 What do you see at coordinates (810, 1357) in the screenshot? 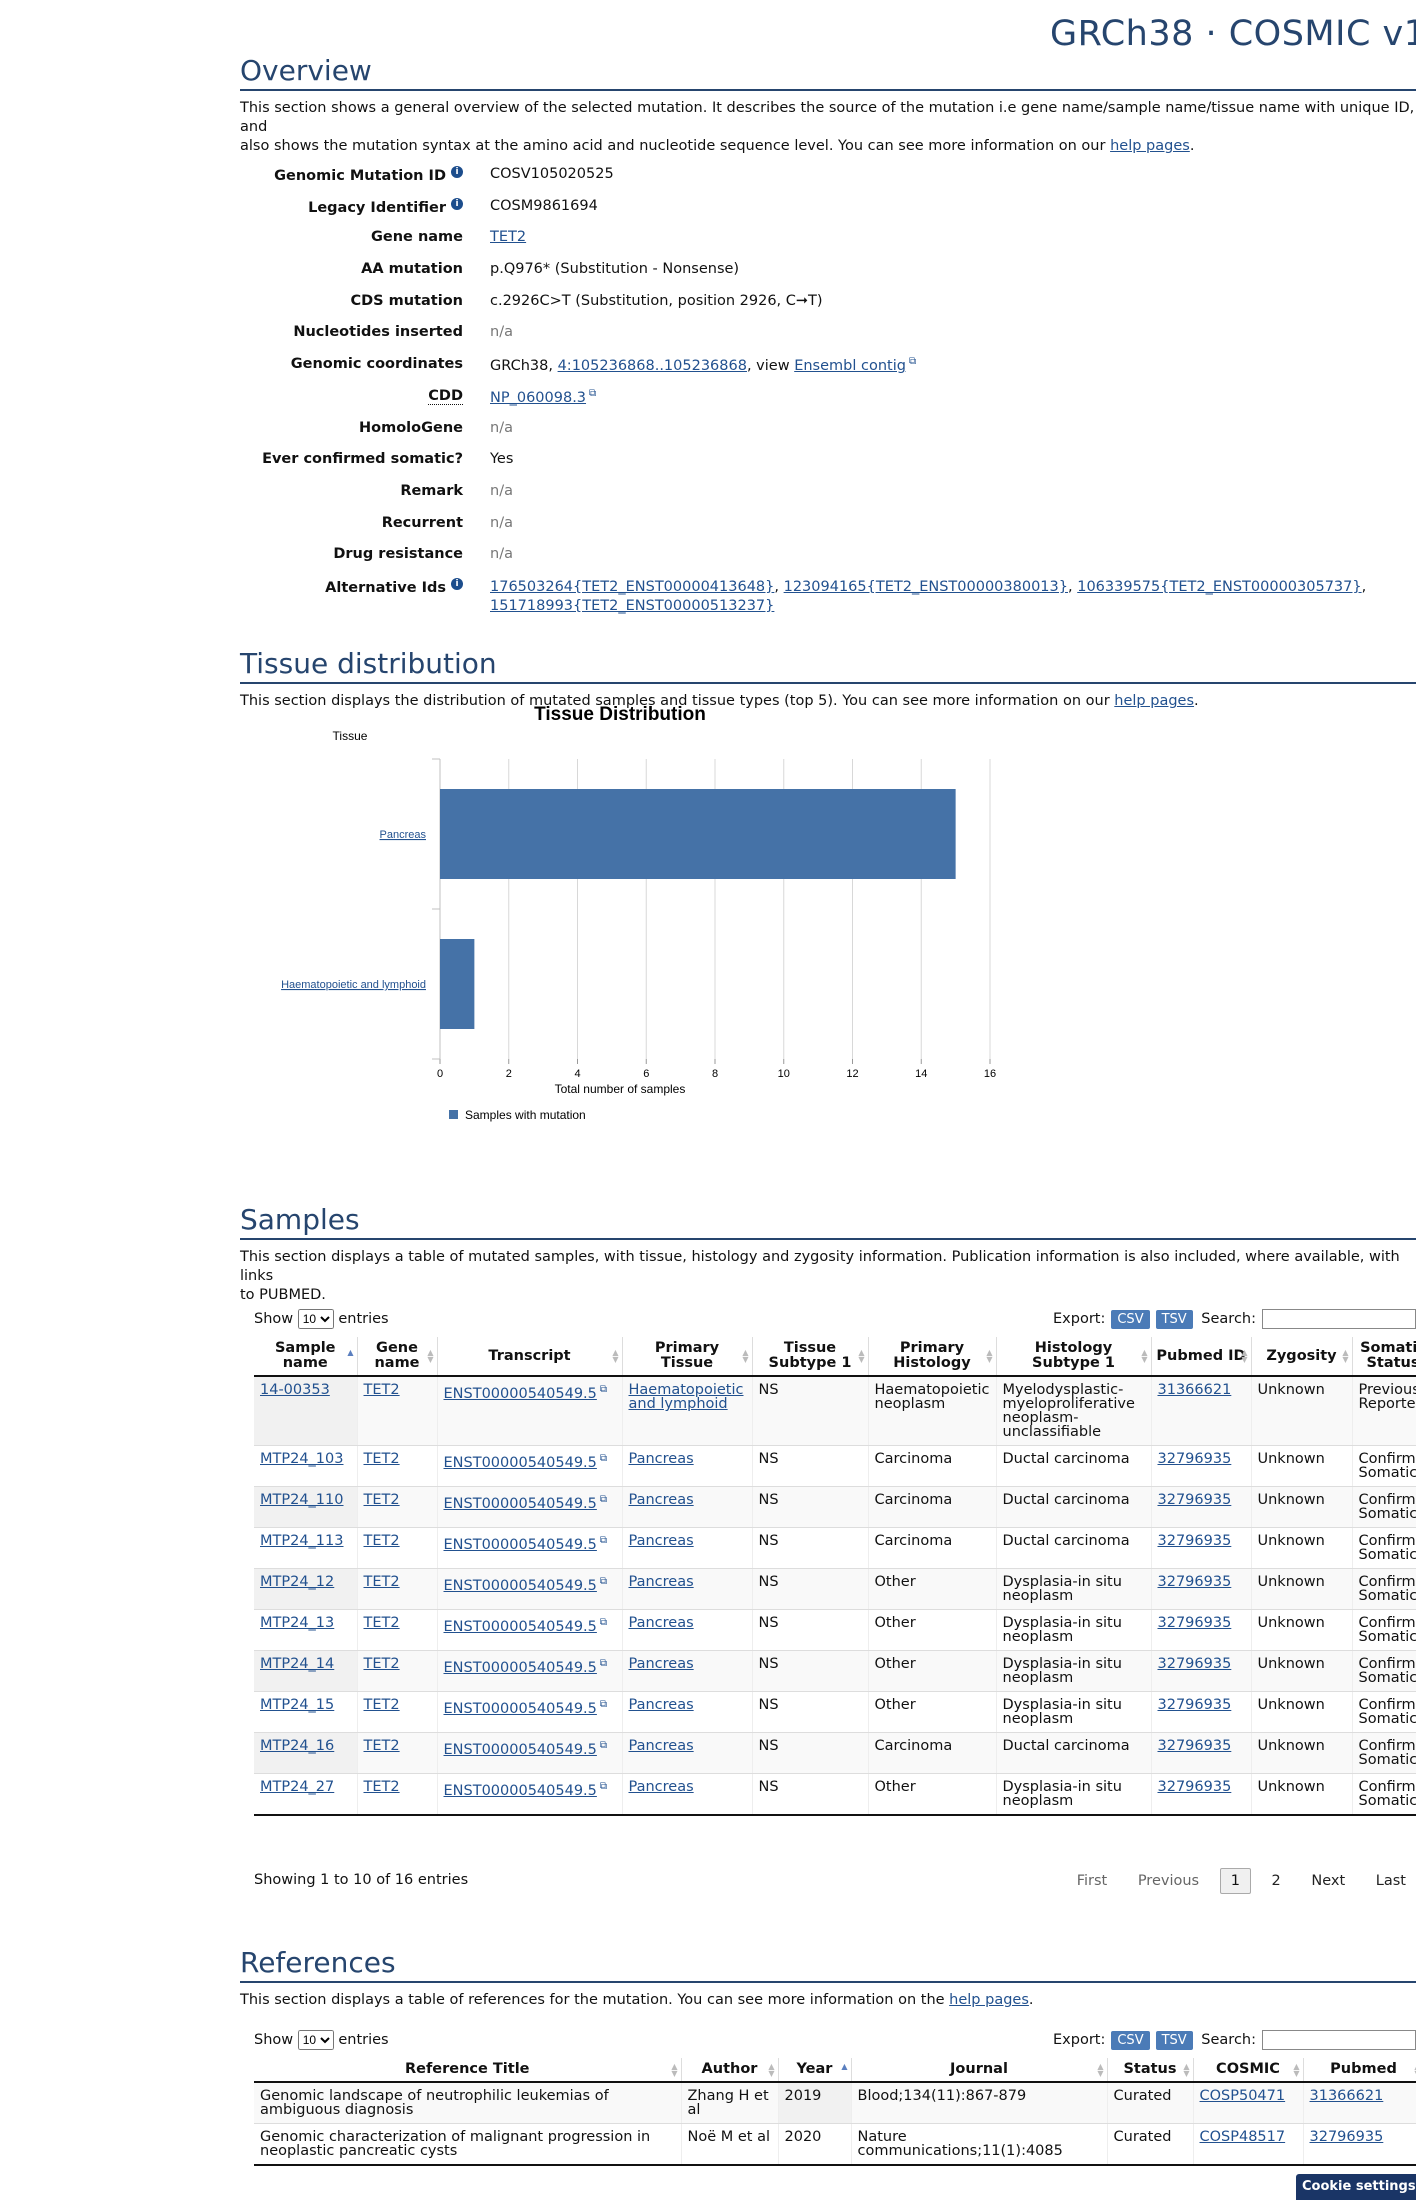
I see `samples-column-header: Tissue Subtype 1 ▲ ▼` at bounding box center [810, 1357].